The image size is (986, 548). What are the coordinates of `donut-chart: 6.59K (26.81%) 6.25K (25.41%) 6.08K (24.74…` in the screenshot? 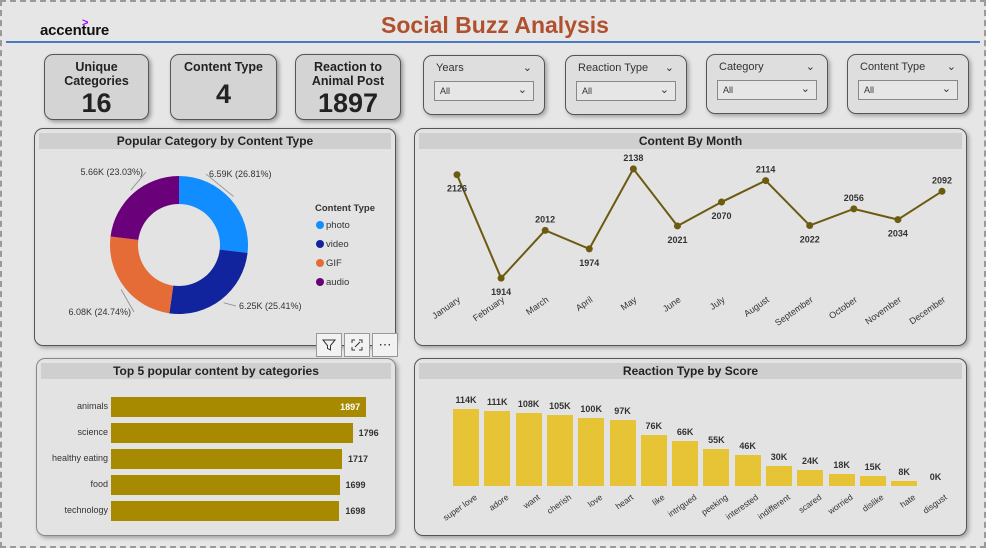 It's located at (221, 242).